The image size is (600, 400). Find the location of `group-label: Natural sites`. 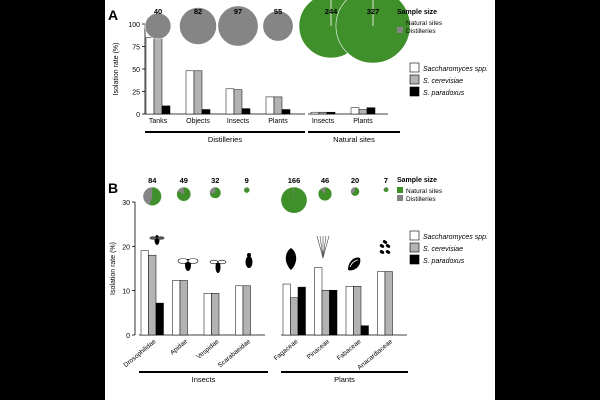

group-label: Natural sites is located at coordinates (354, 139).